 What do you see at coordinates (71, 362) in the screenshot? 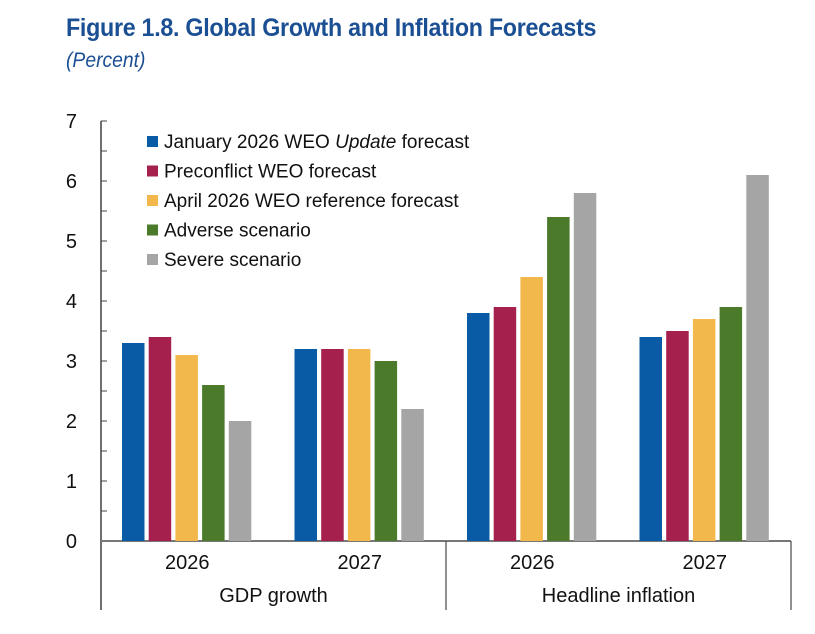
I see `y-tick-label: 3` at bounding box center [71, 362].